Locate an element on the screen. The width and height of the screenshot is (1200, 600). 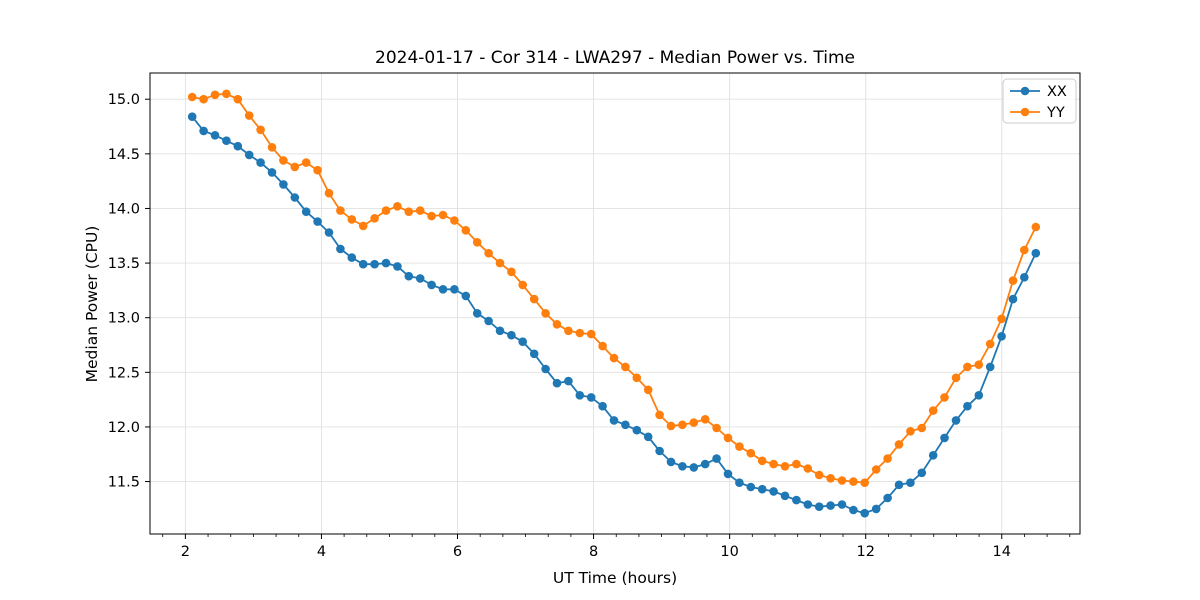
y-tick-label: 13.5 is located at coordinates (124, 264).